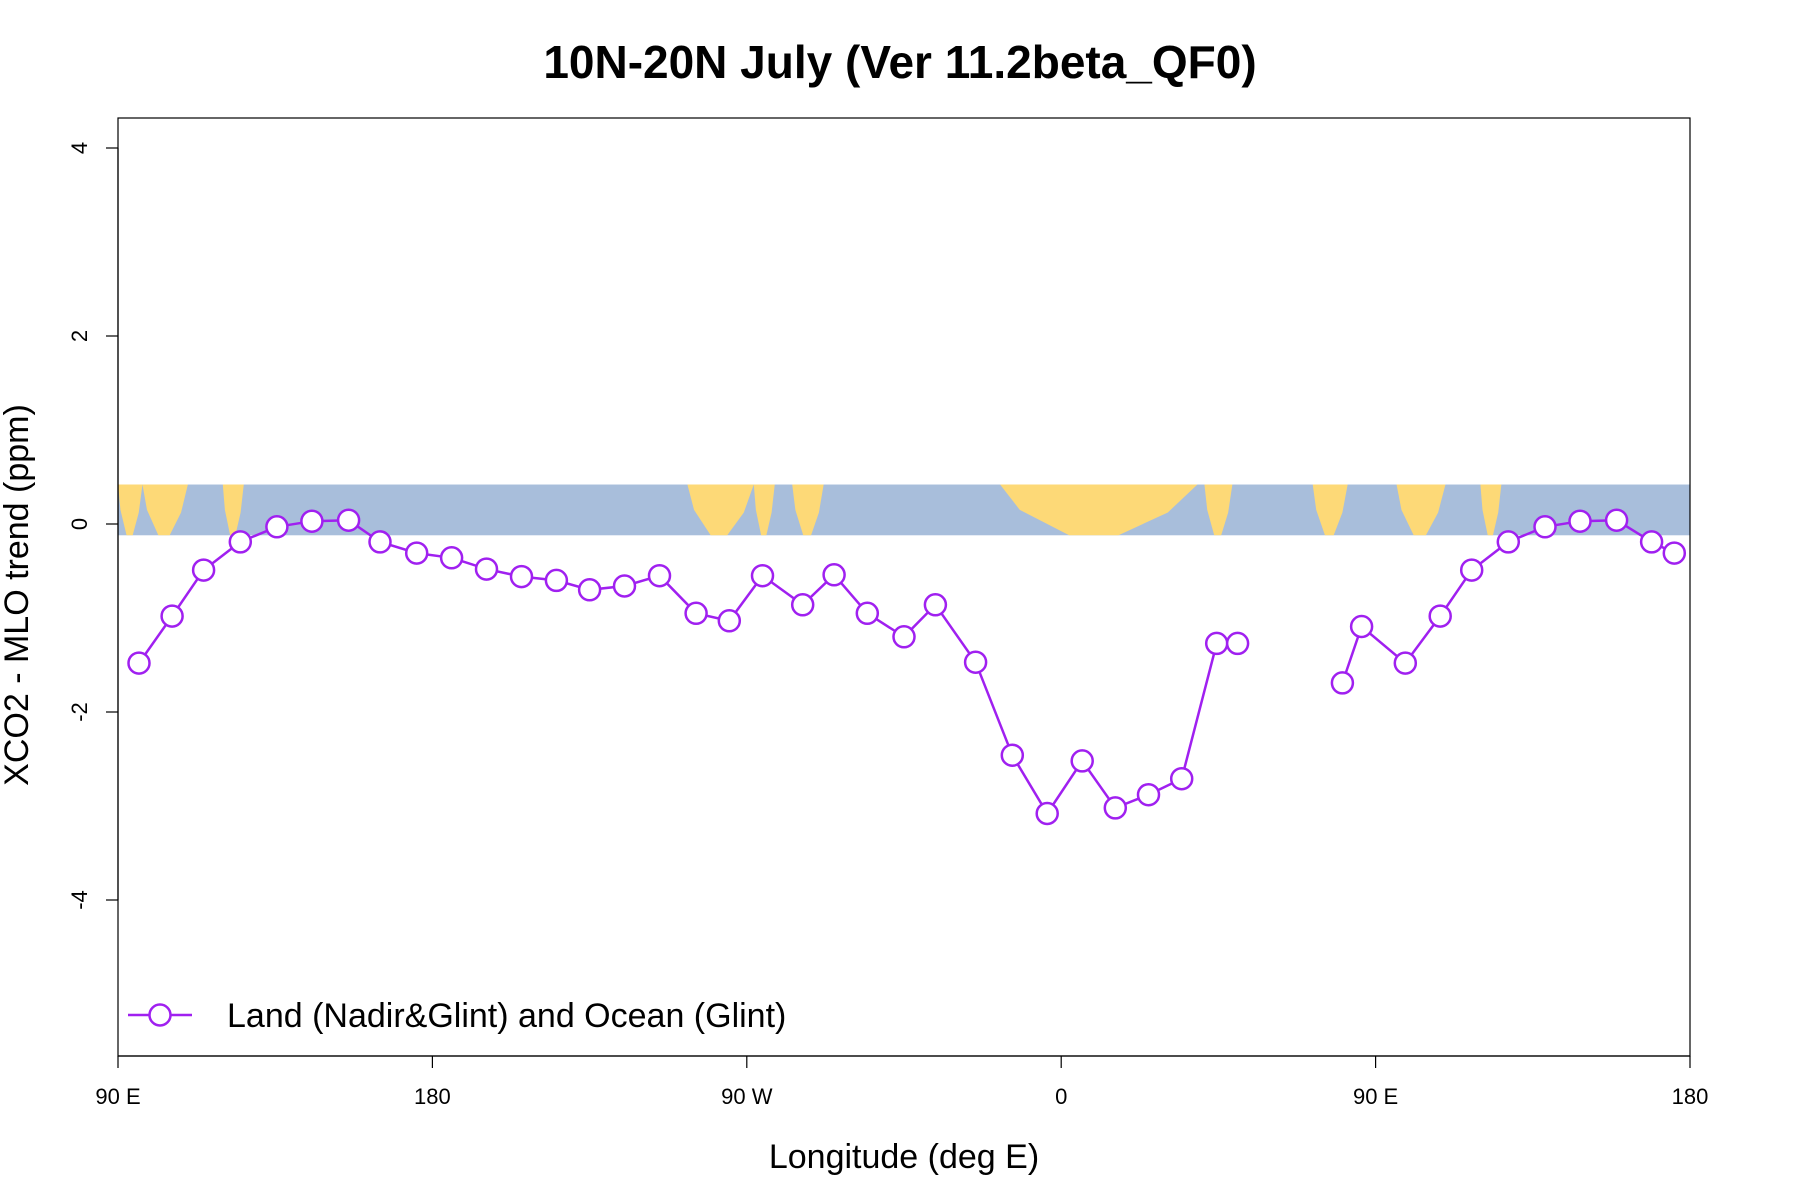 The image size is (1800, 1200). Describe the element at coordinates (93, 526) in the screenshot. I see `y-axis: 4 2 0 -2 -4` at that location.